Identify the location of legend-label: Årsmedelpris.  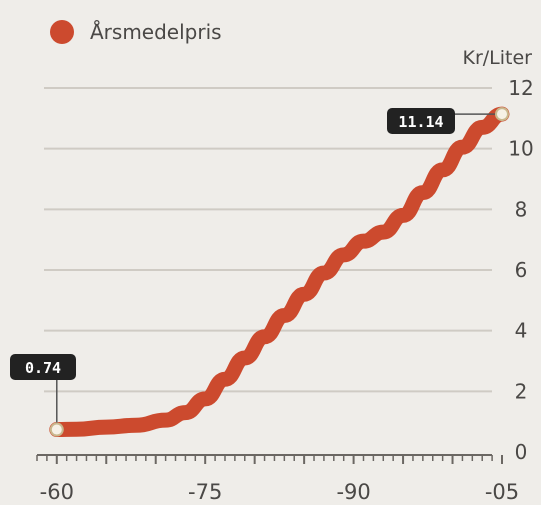
(156, 32).